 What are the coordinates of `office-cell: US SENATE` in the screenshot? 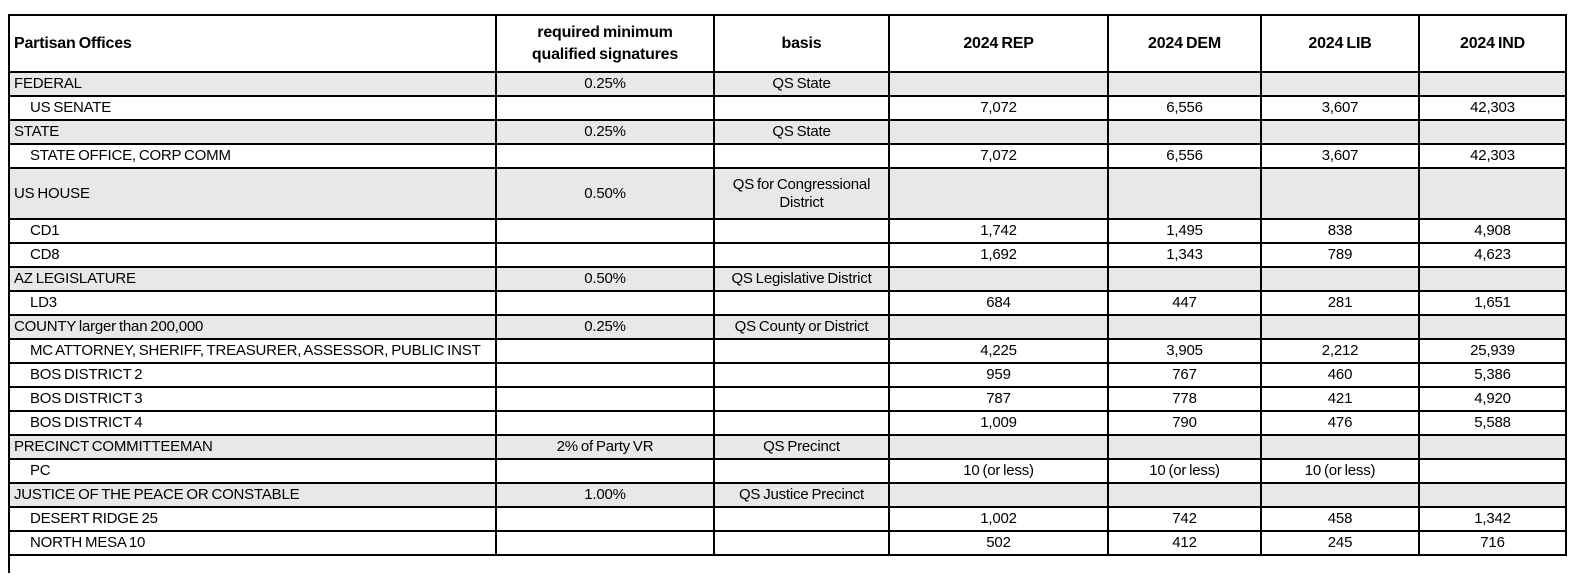 It's located at (252, 108).